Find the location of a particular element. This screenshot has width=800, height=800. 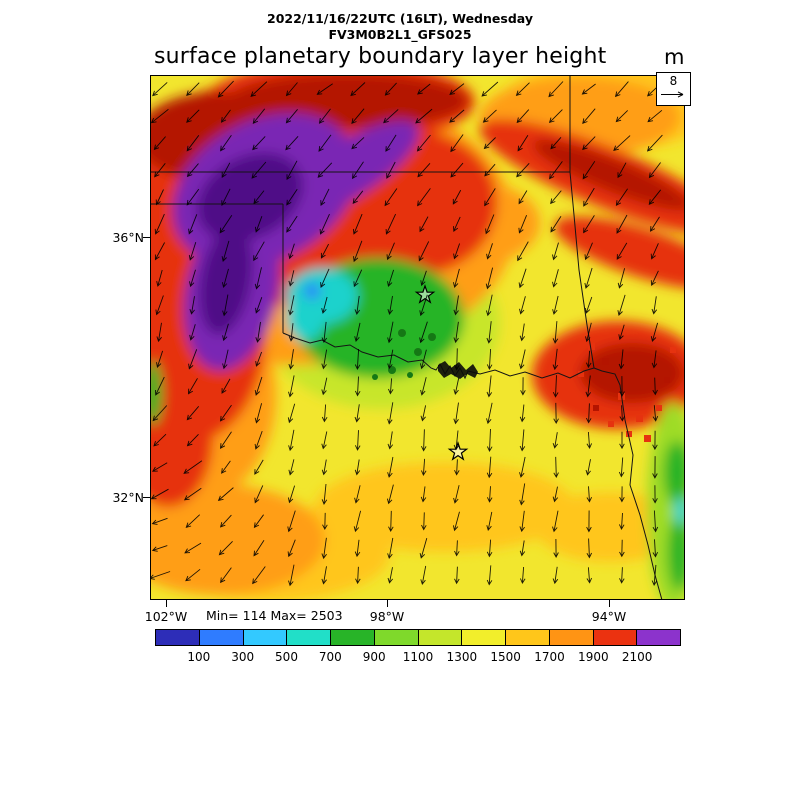

wind-reference-arrow-icon is located at coordinates (672, 94).